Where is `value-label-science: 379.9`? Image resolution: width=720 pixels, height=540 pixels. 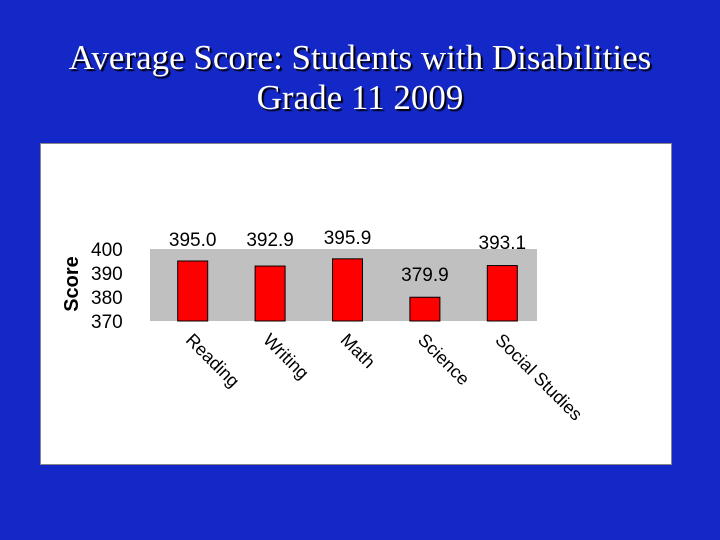
value-label-science: 379.9 is located at coordinates (425, 275).